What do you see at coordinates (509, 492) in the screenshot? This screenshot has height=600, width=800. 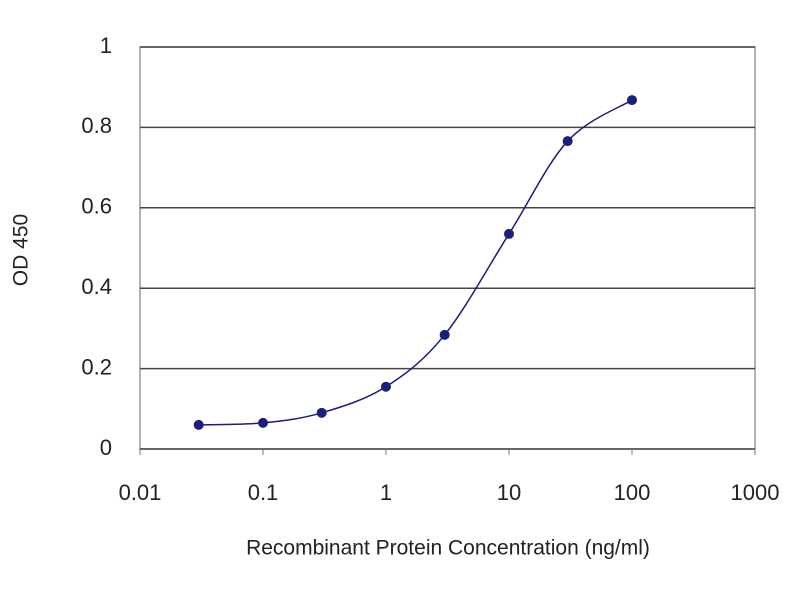 I see `x-tick-label: 10` at bounding box center [509, 492].